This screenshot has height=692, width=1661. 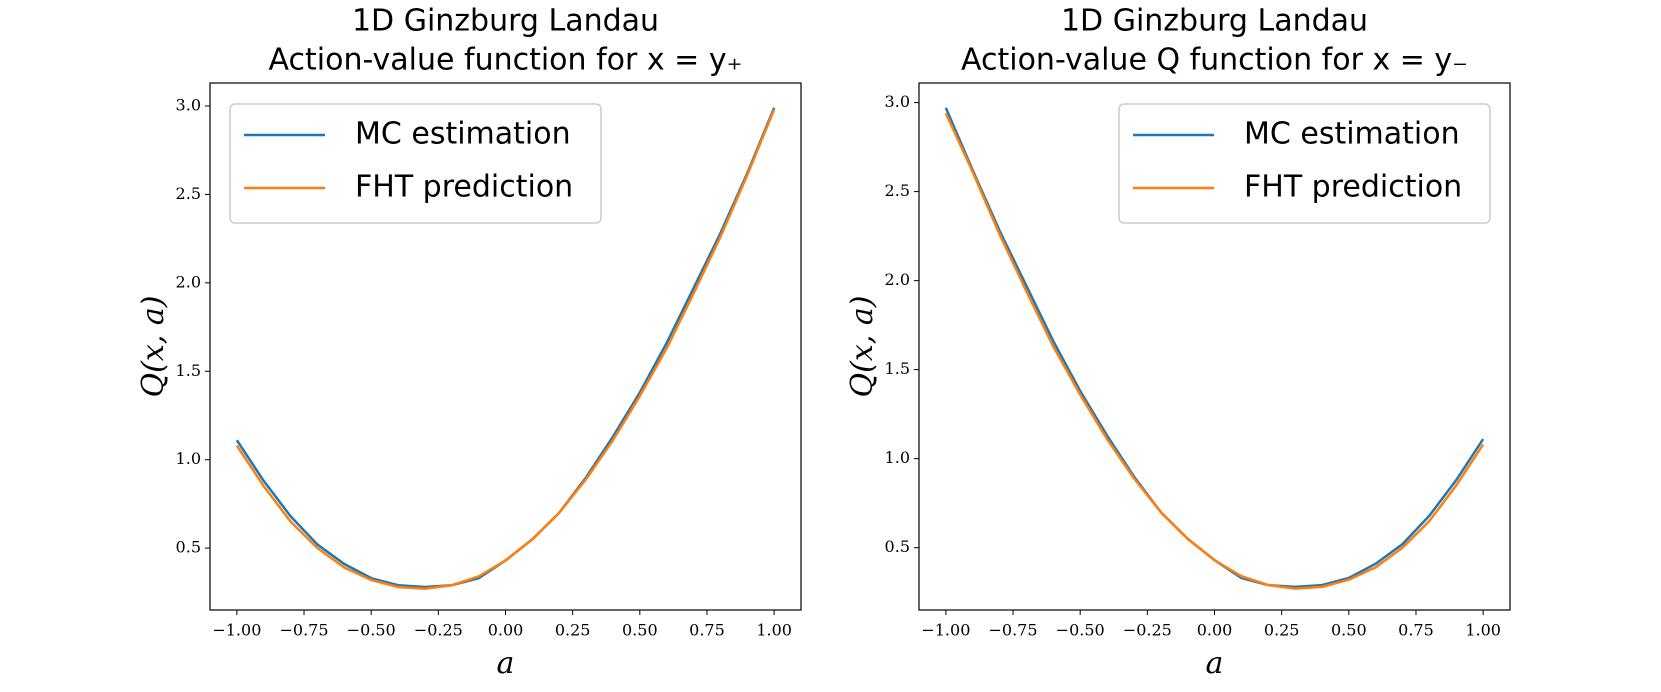 What do you see at coordinates (506, 60) in the screenshot?
I see `chart-subtitle: Action-value function for x = y₊` at bounding box center [506, 60].